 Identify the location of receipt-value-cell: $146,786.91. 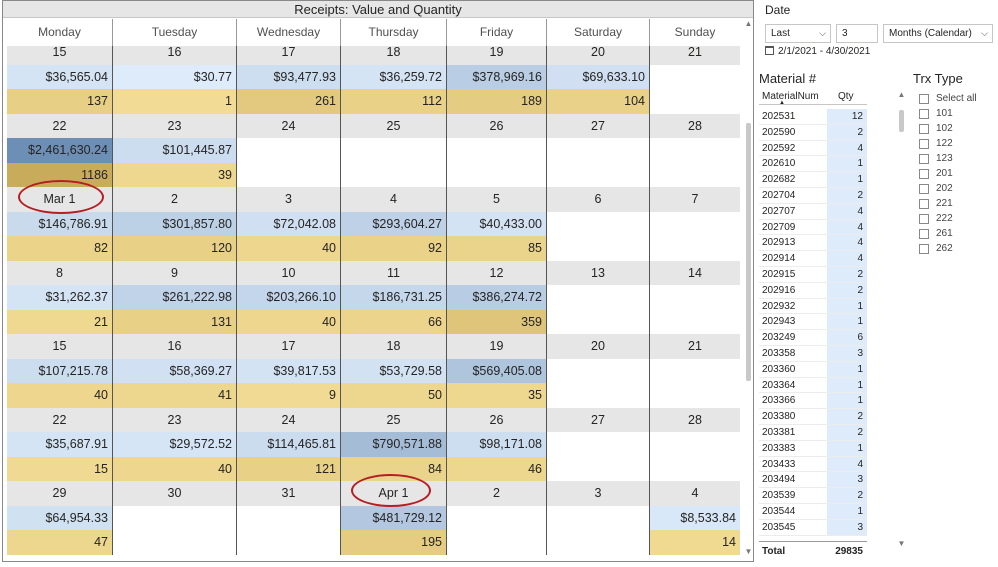
(60, 223).